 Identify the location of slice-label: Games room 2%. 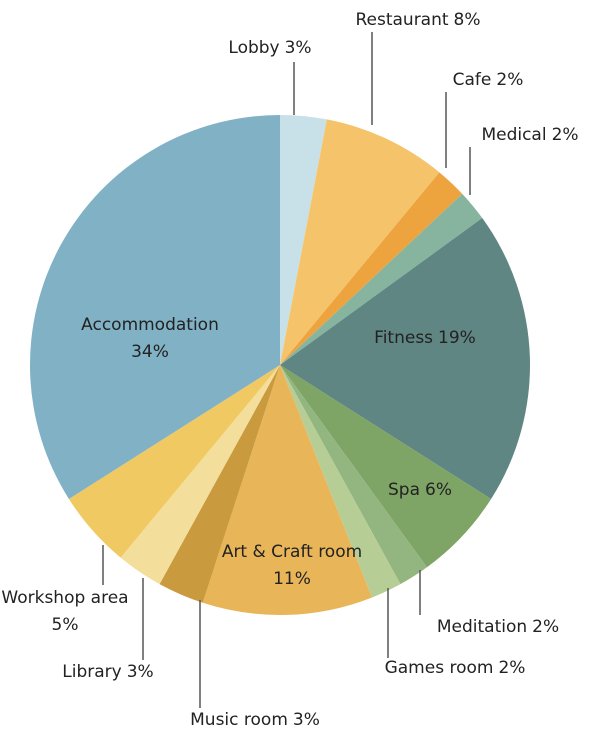
(455, 668).